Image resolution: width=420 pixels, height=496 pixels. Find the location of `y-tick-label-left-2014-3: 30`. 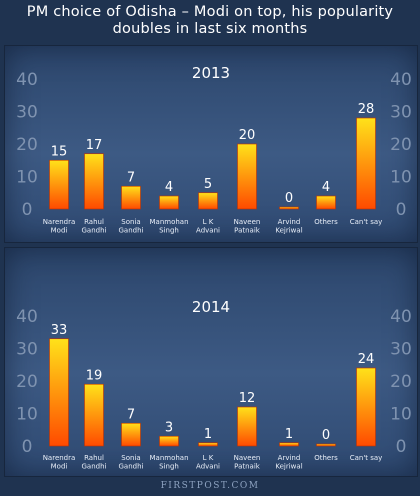

y-tick-label-left-2014-3: 30 is located at coordinates (27, 350).